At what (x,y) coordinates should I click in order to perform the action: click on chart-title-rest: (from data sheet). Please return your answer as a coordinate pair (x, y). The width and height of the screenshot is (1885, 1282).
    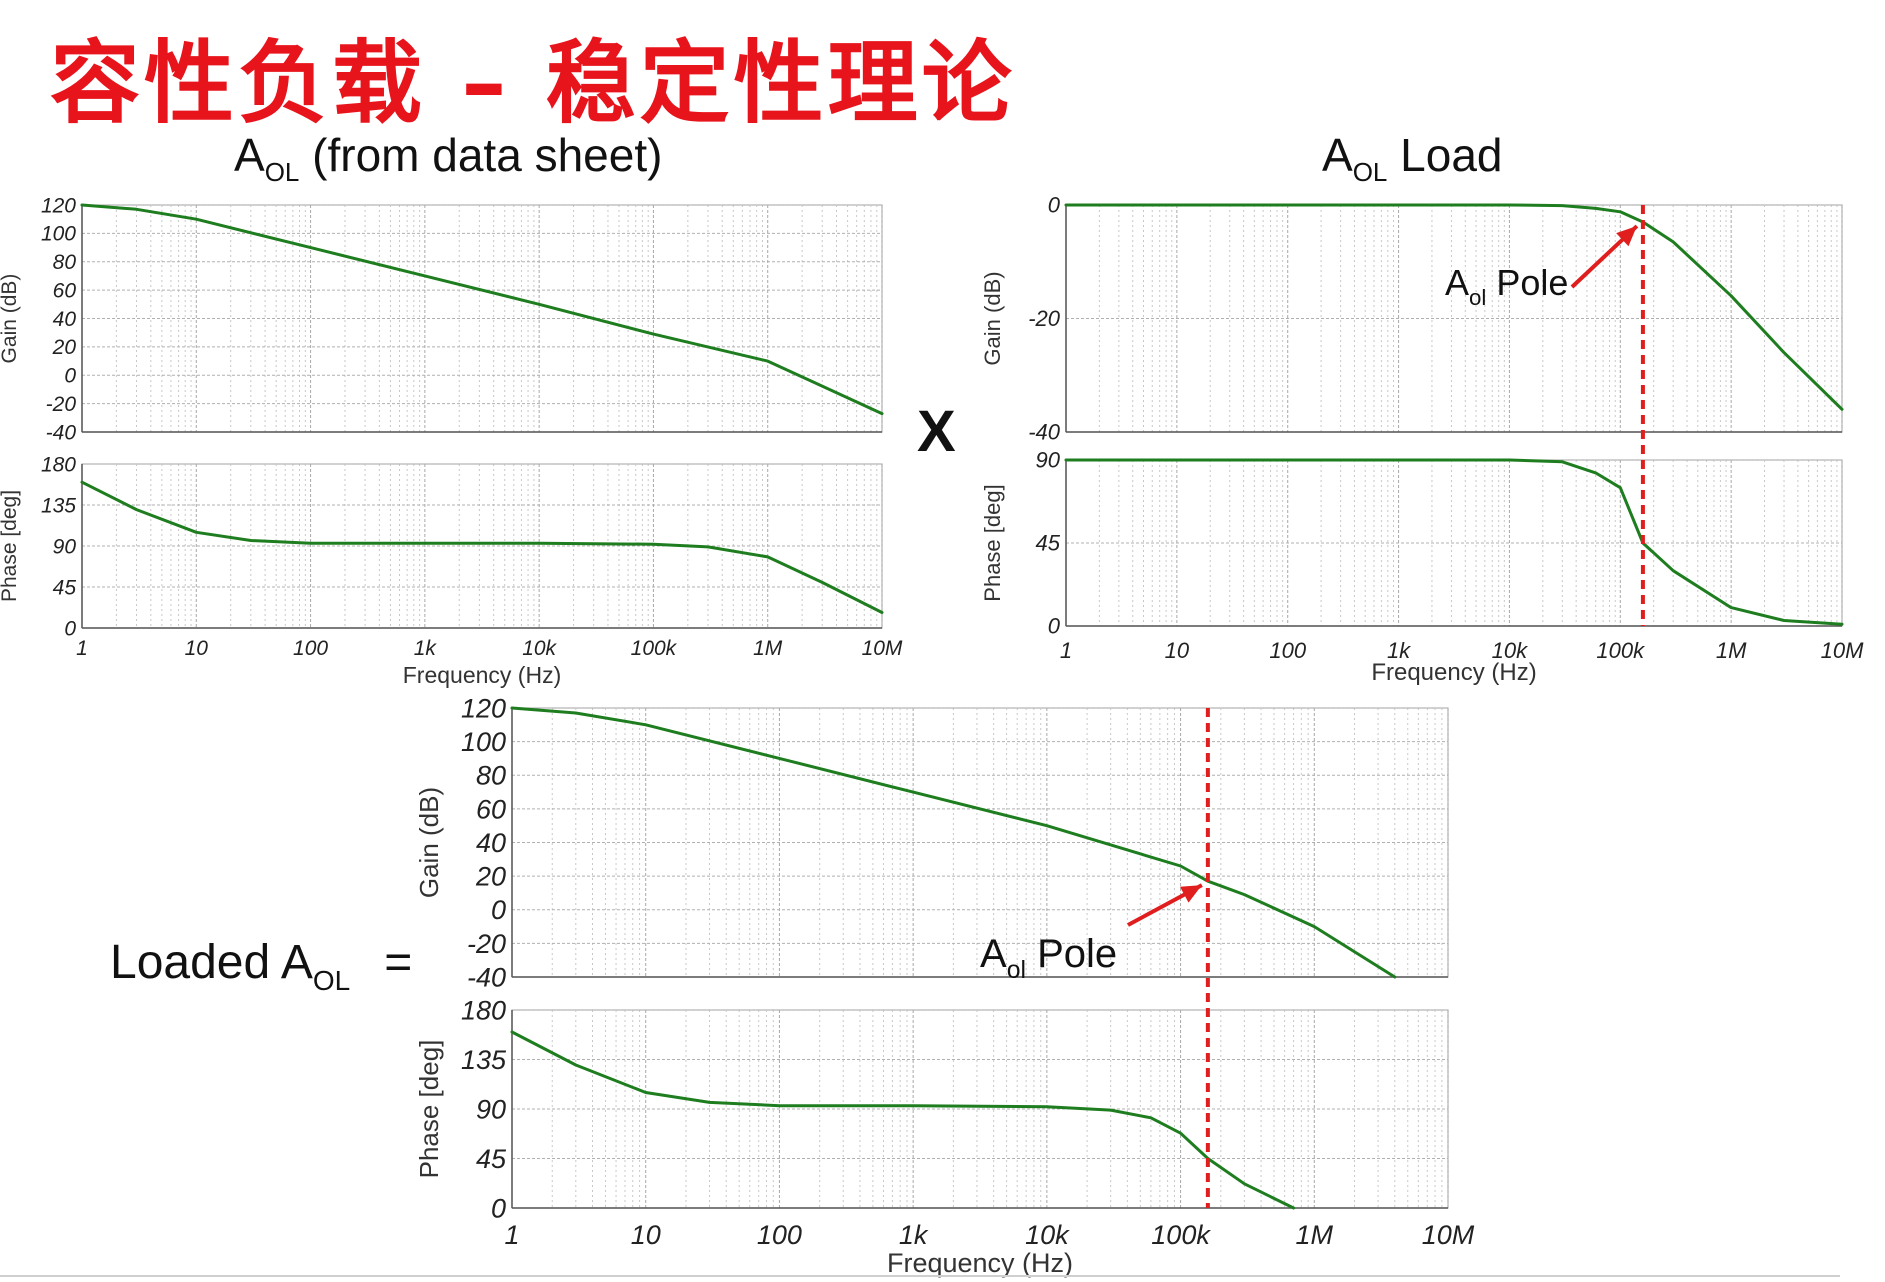
    Looking at the image, I should click on (481, 155).